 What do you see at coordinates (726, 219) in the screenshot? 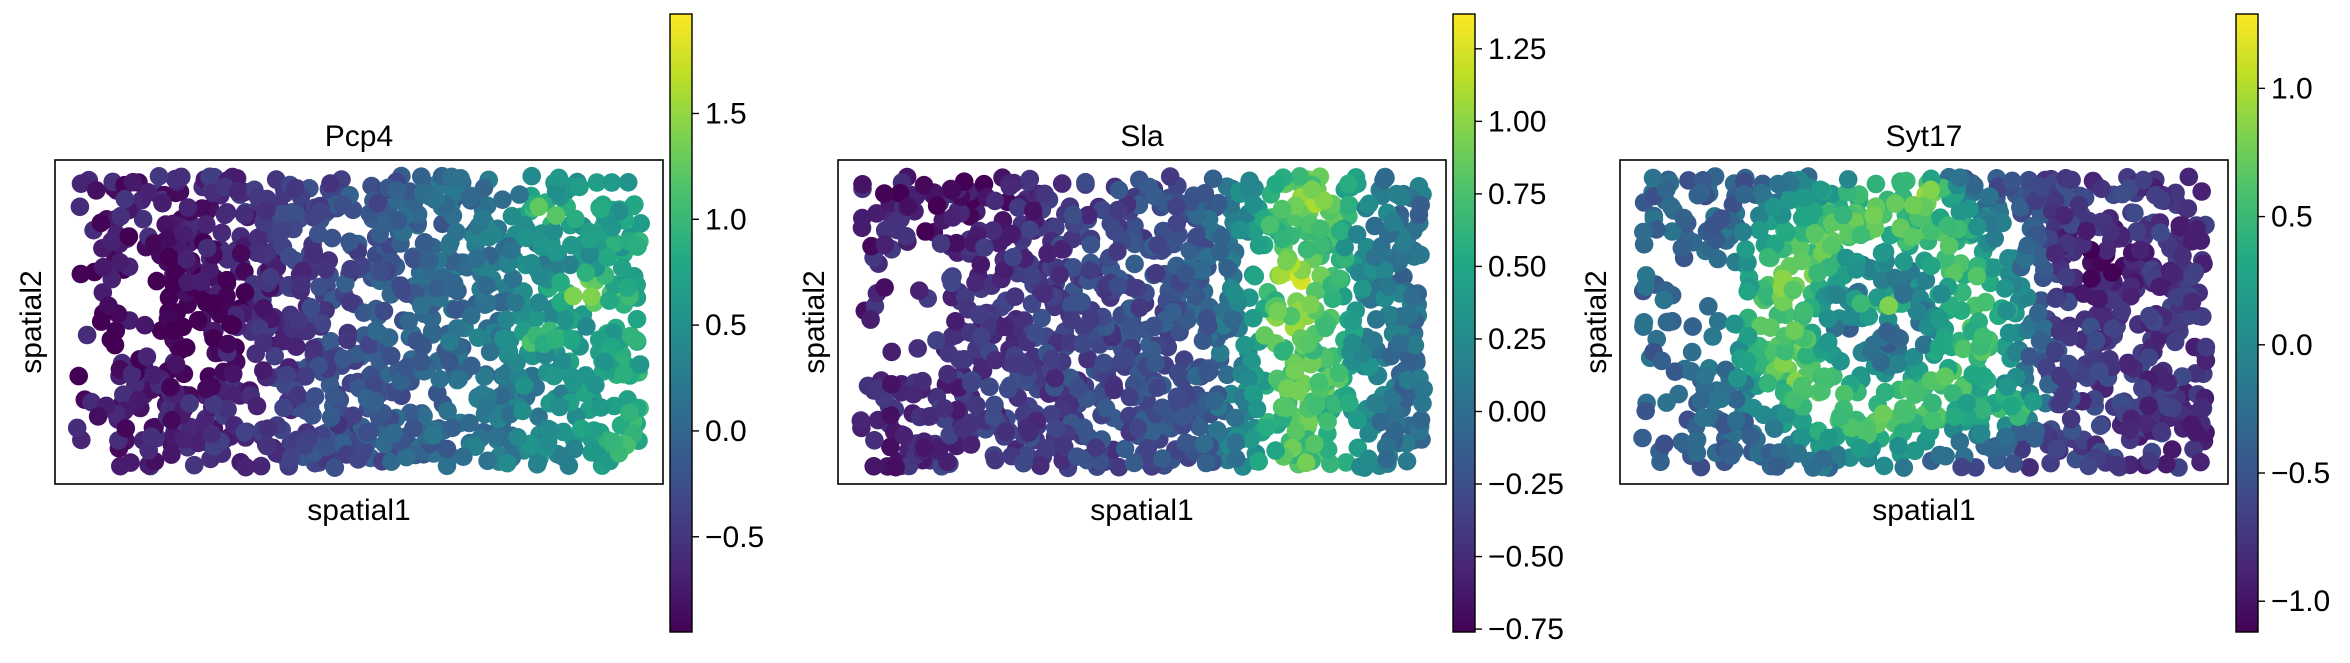
I see `colorbar-tick-label: 1.0` at bounding box center [726, 219].